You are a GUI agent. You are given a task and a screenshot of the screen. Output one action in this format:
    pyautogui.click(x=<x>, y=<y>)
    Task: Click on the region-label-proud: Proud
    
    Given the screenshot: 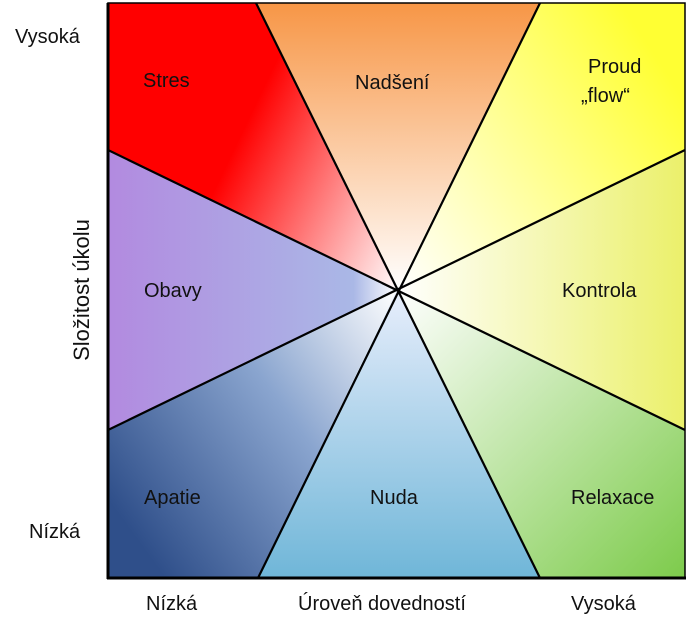 What is the action you would take?
    pyautogui.click(x=615, y=67)
    